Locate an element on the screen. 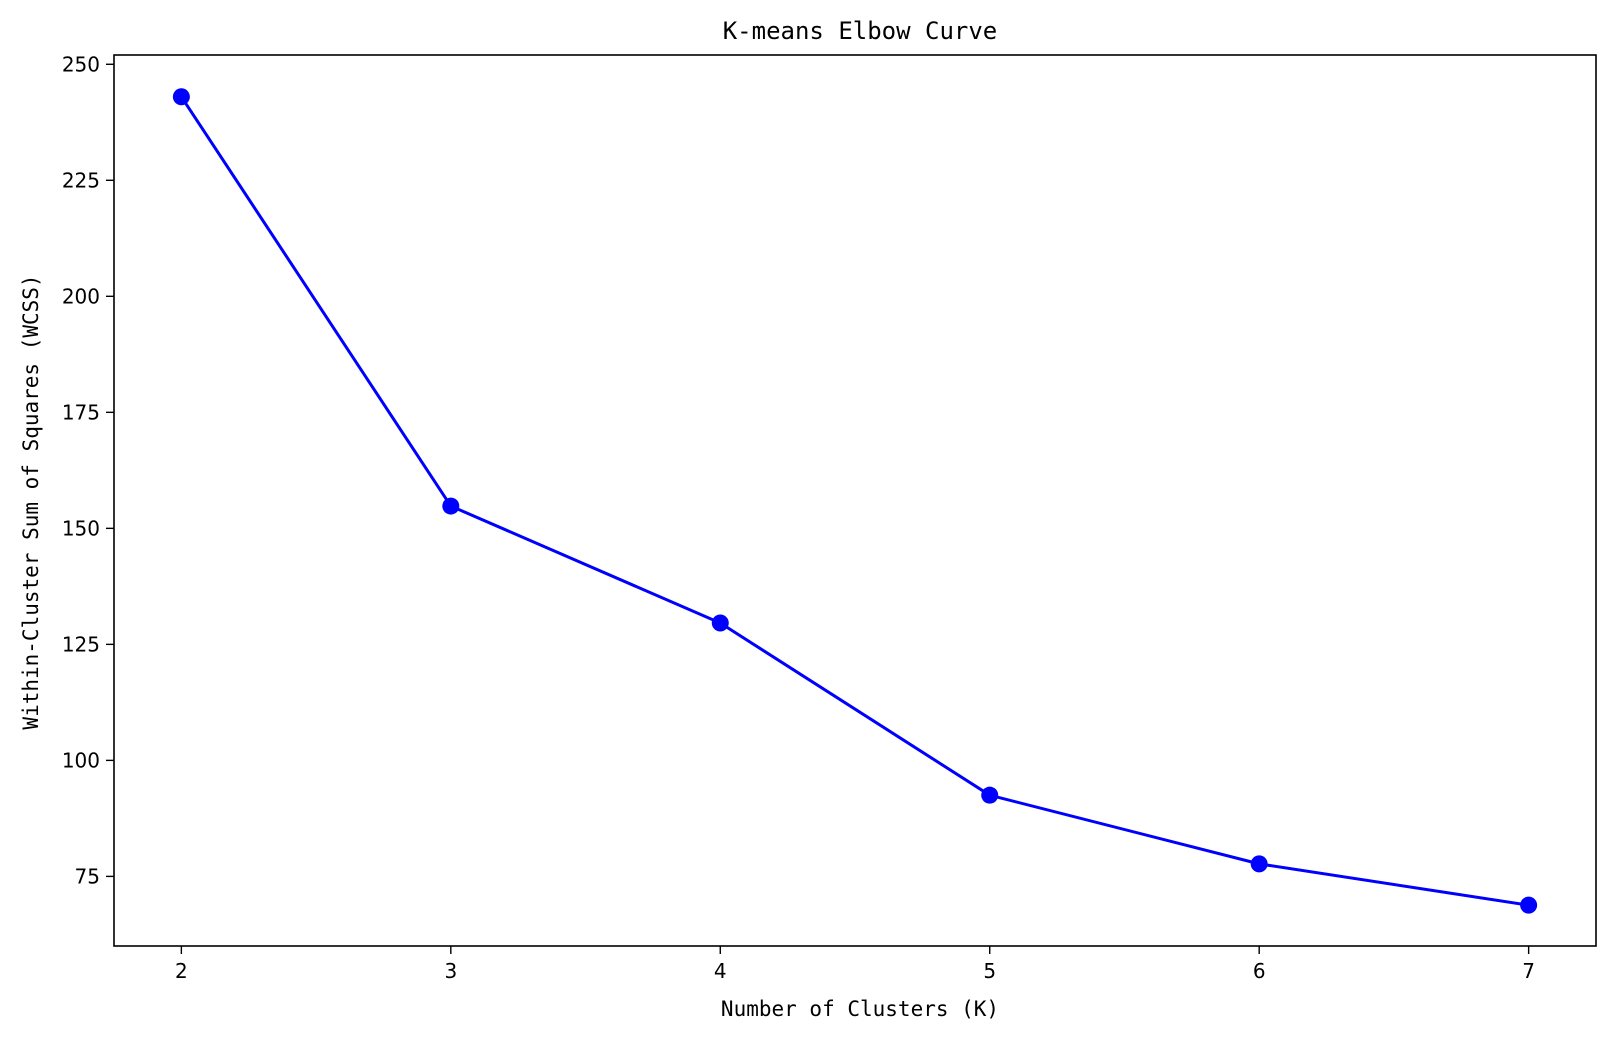 This screenshot has width=1620, height=1038. data-point-k7 is located at coordinates (1529, 905).